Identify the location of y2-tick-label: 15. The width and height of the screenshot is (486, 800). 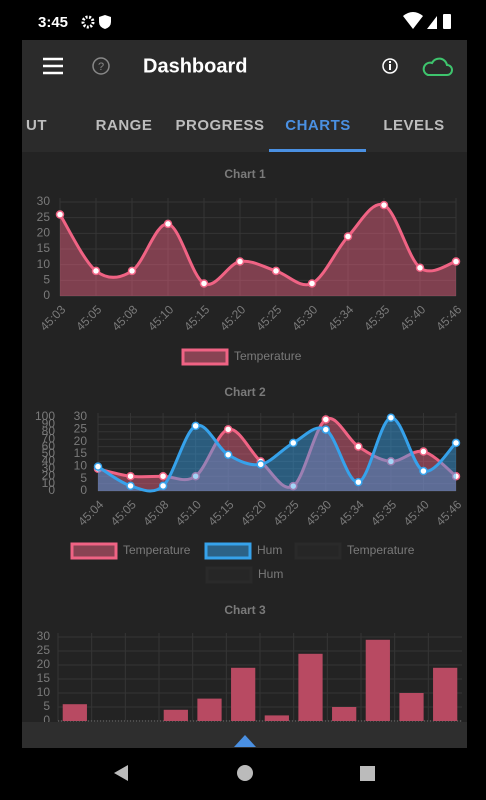
(81, 453).